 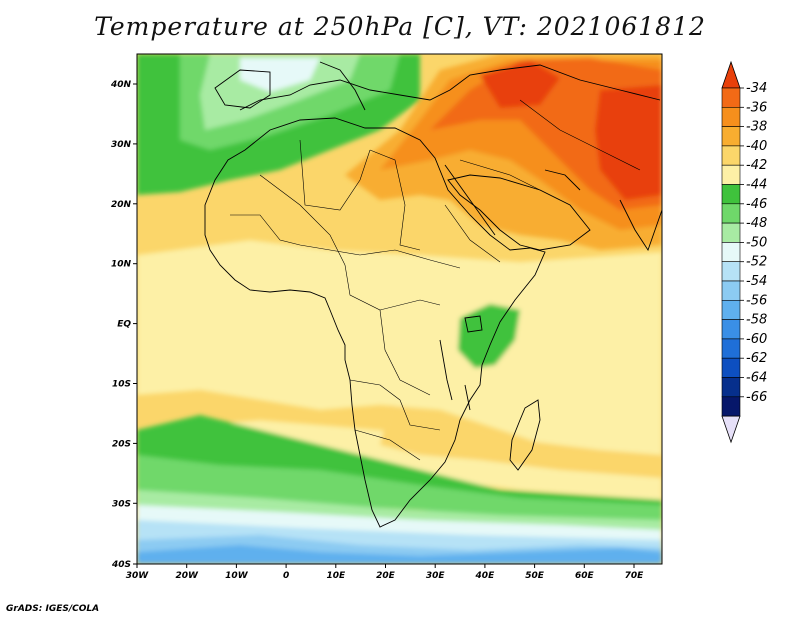 What do you see at coordinates (336, 576) in the screenshot?
I see `x-tick-label: 10E` at bounding box center [336, 576].